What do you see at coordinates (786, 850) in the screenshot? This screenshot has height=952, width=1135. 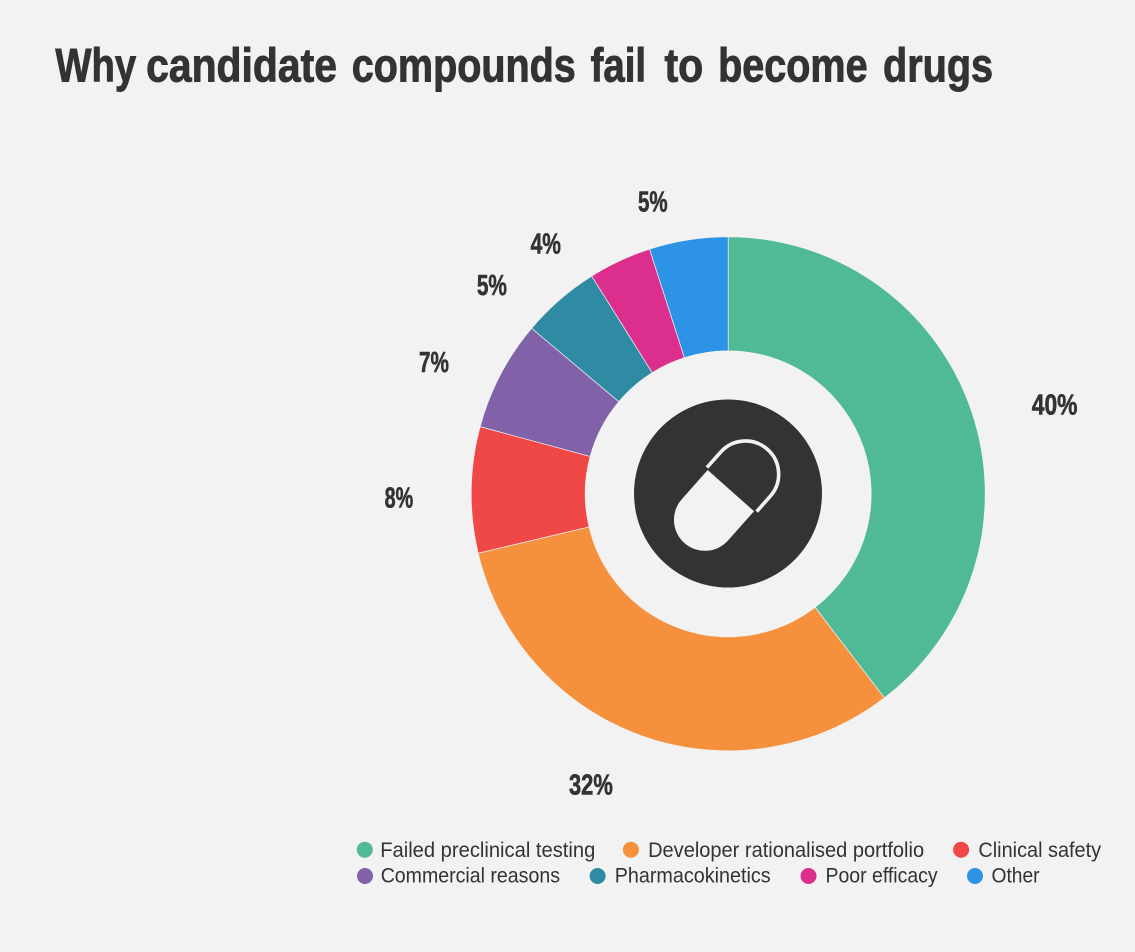 I see `svg-text:Developer rationalised portfol: Developer rationalised portfolio` at bounding box center [786, 850].